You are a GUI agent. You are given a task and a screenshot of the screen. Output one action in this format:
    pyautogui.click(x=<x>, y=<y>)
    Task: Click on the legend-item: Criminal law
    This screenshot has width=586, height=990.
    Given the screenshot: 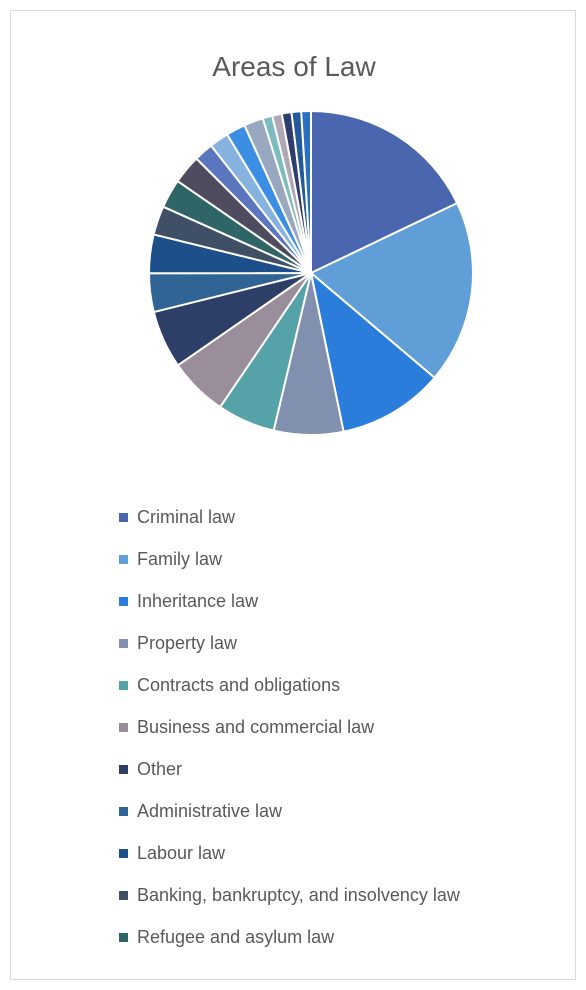 What is the action you would take?
    pyautogui.click(x=289, y=517)
    